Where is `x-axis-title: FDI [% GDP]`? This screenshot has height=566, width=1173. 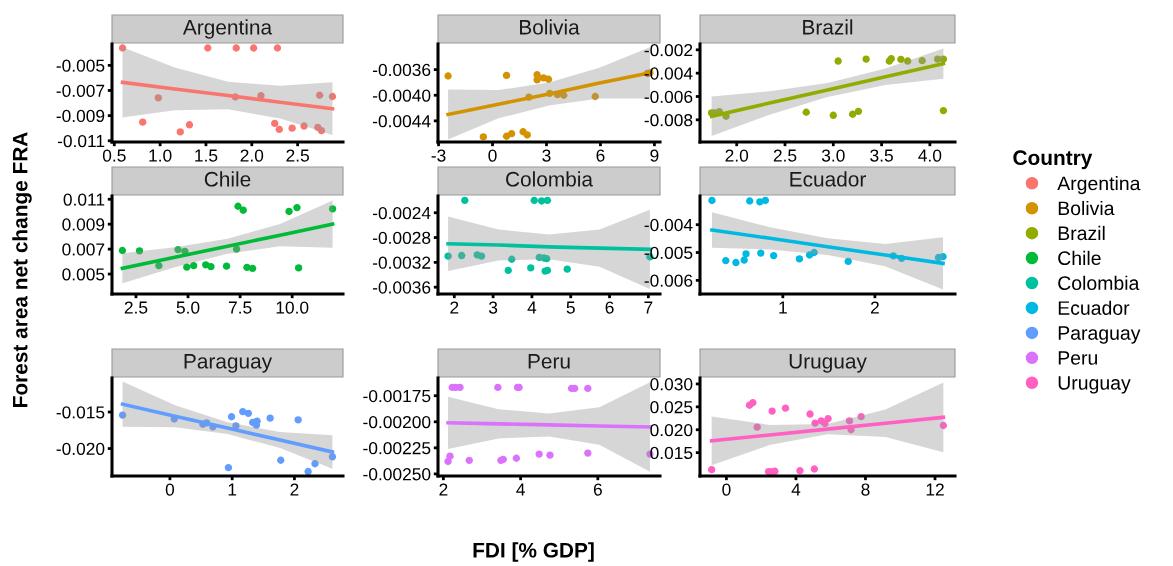
x-axis-title: FDI [% GDP] is located at coordinates (533, 552).